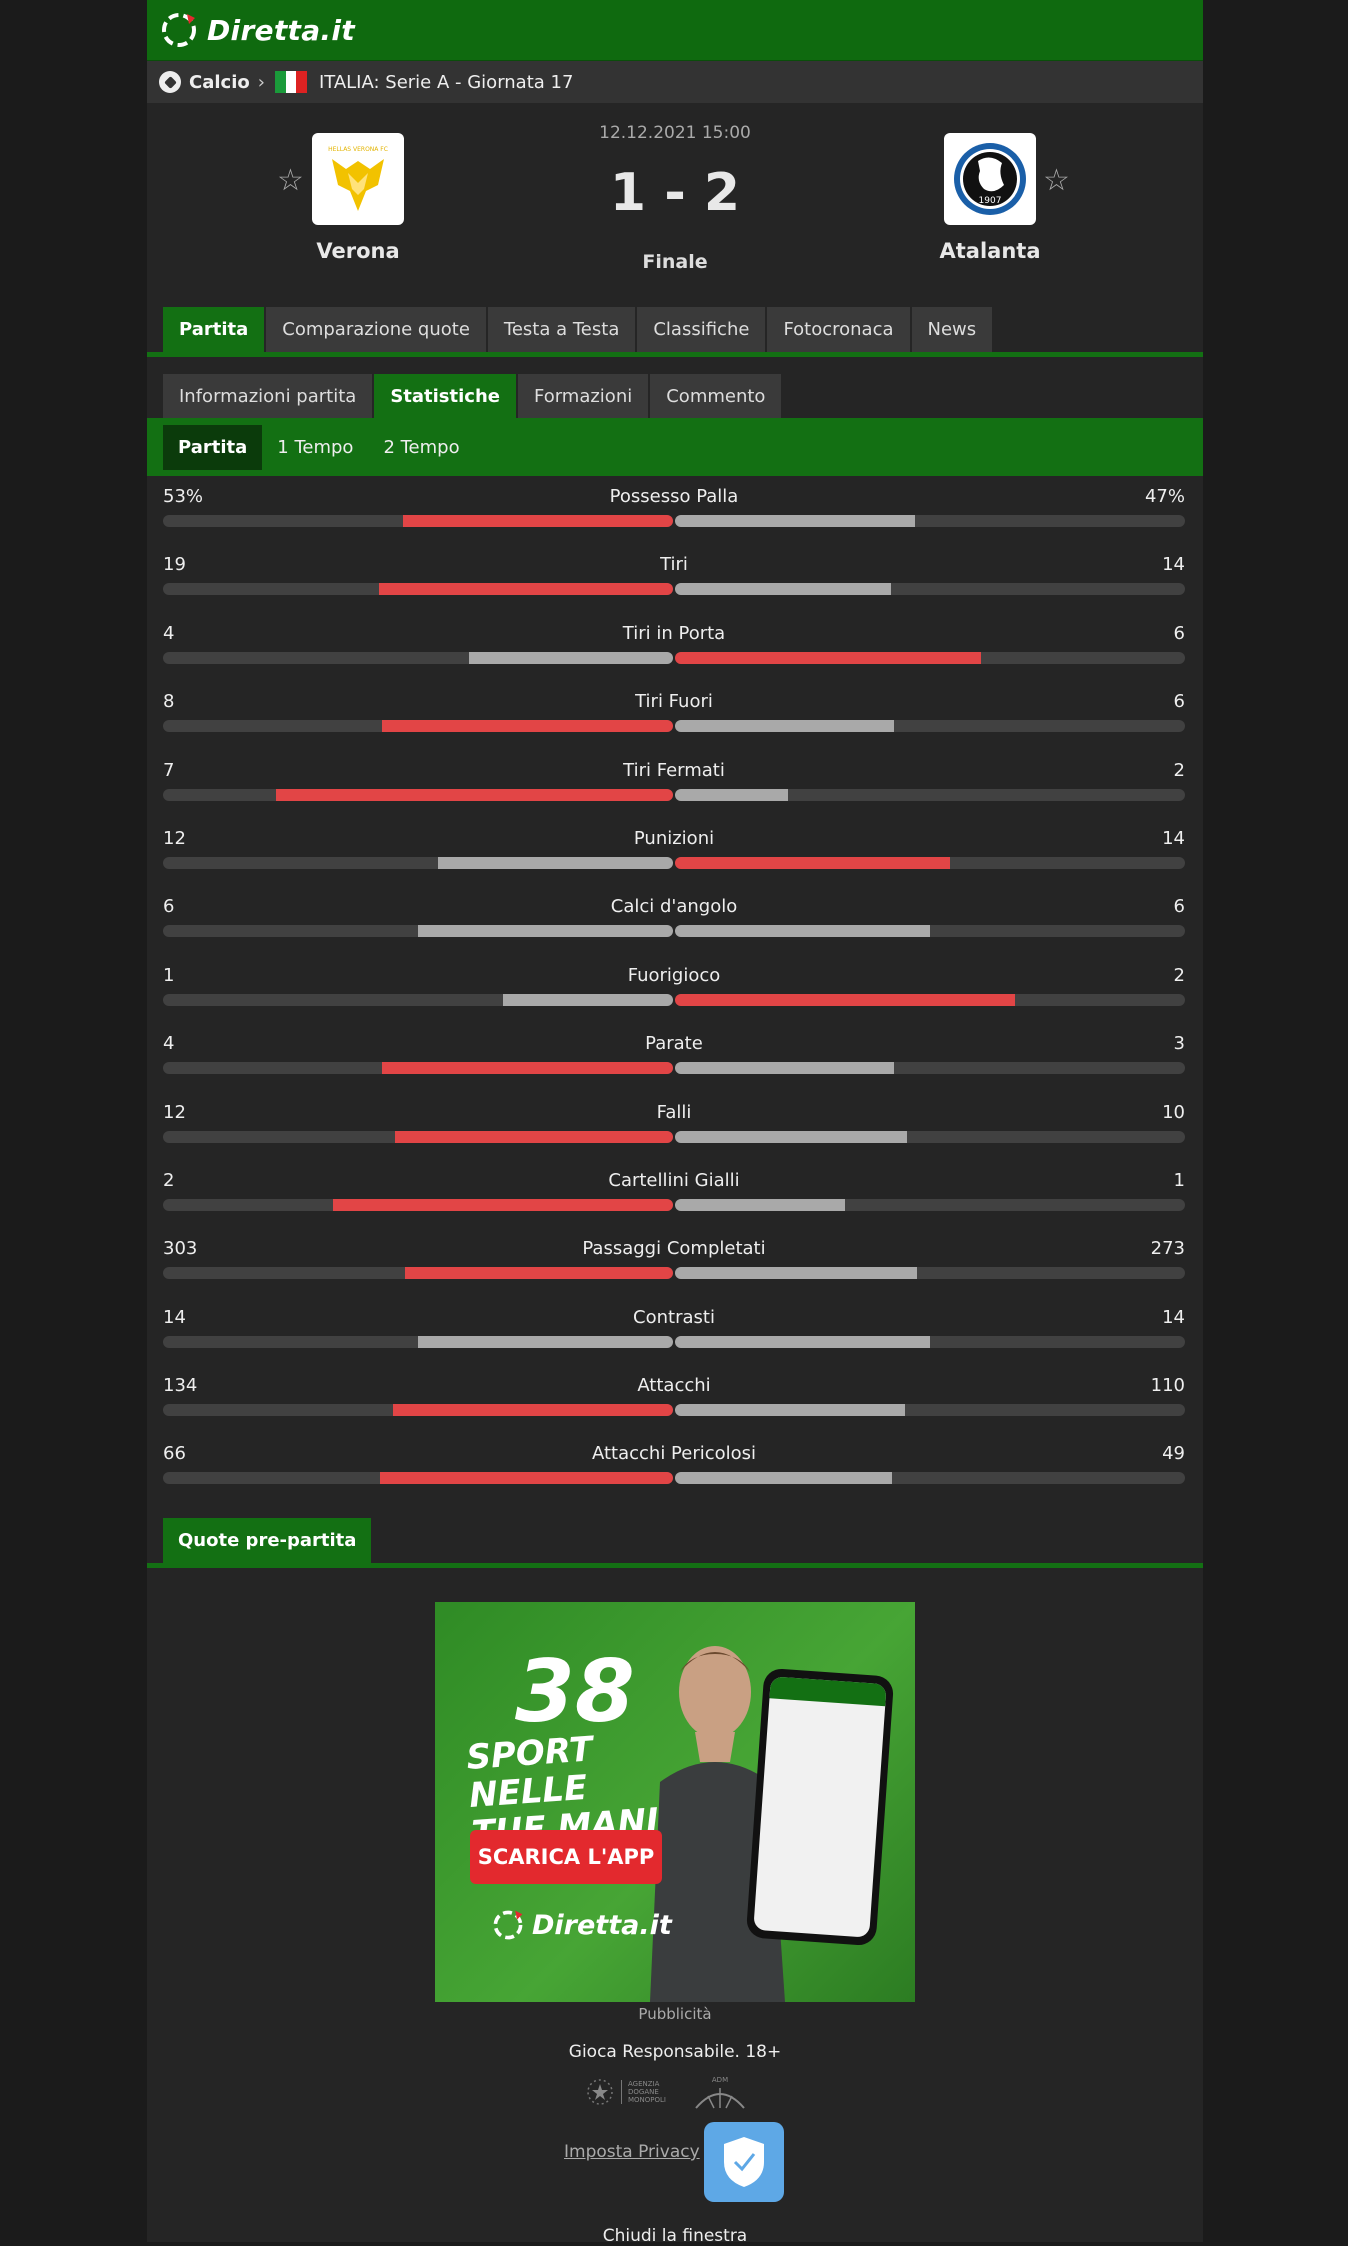  Describe the element at coordinates (1173, 1454) in the screenshot. I see `stat-away-value: 49` at that location.